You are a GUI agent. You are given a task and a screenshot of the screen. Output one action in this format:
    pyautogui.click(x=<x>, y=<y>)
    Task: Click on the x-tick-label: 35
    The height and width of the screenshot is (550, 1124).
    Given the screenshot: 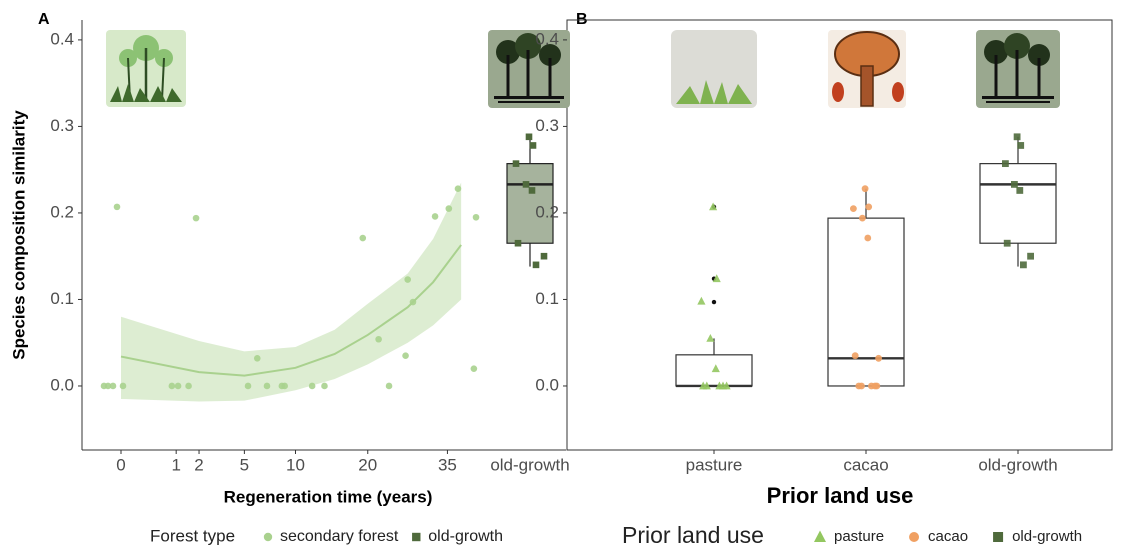 What is the action you would take?
    pyautogui.click(x=447, y=464)
    